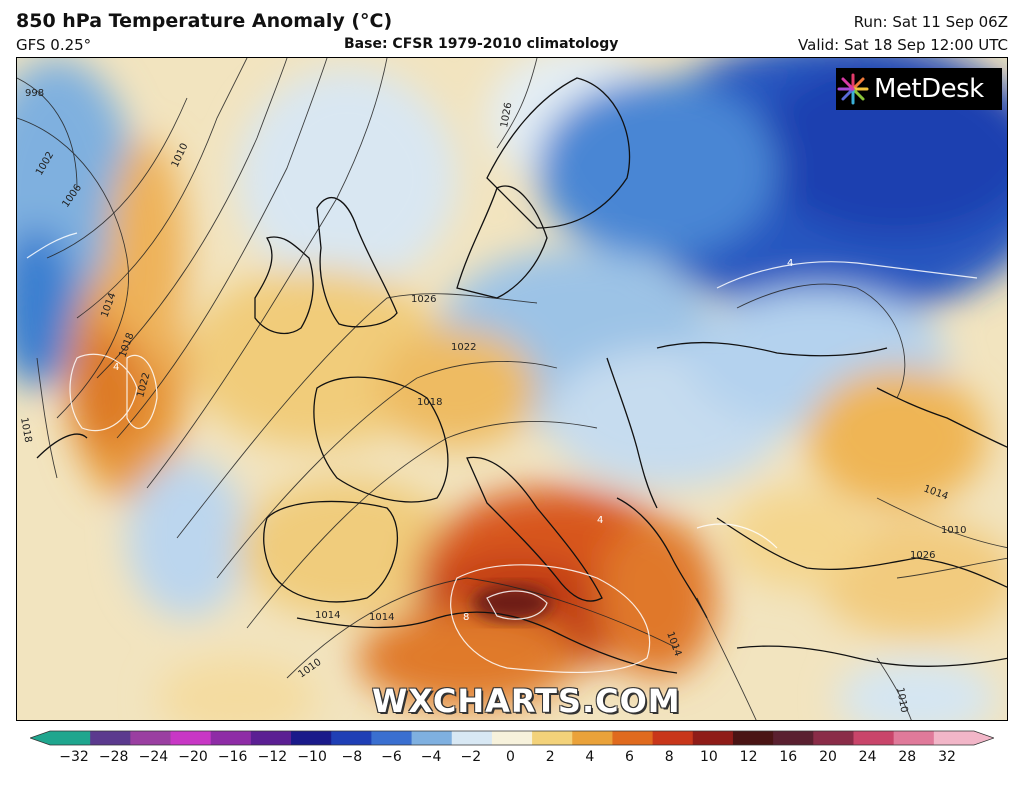 The height and width of the screenshot is (785, 1024). What do you see at coordinates (34, 93) in the screenshot?
I see `isobar-label: 998` at bounding box center [34, 93].